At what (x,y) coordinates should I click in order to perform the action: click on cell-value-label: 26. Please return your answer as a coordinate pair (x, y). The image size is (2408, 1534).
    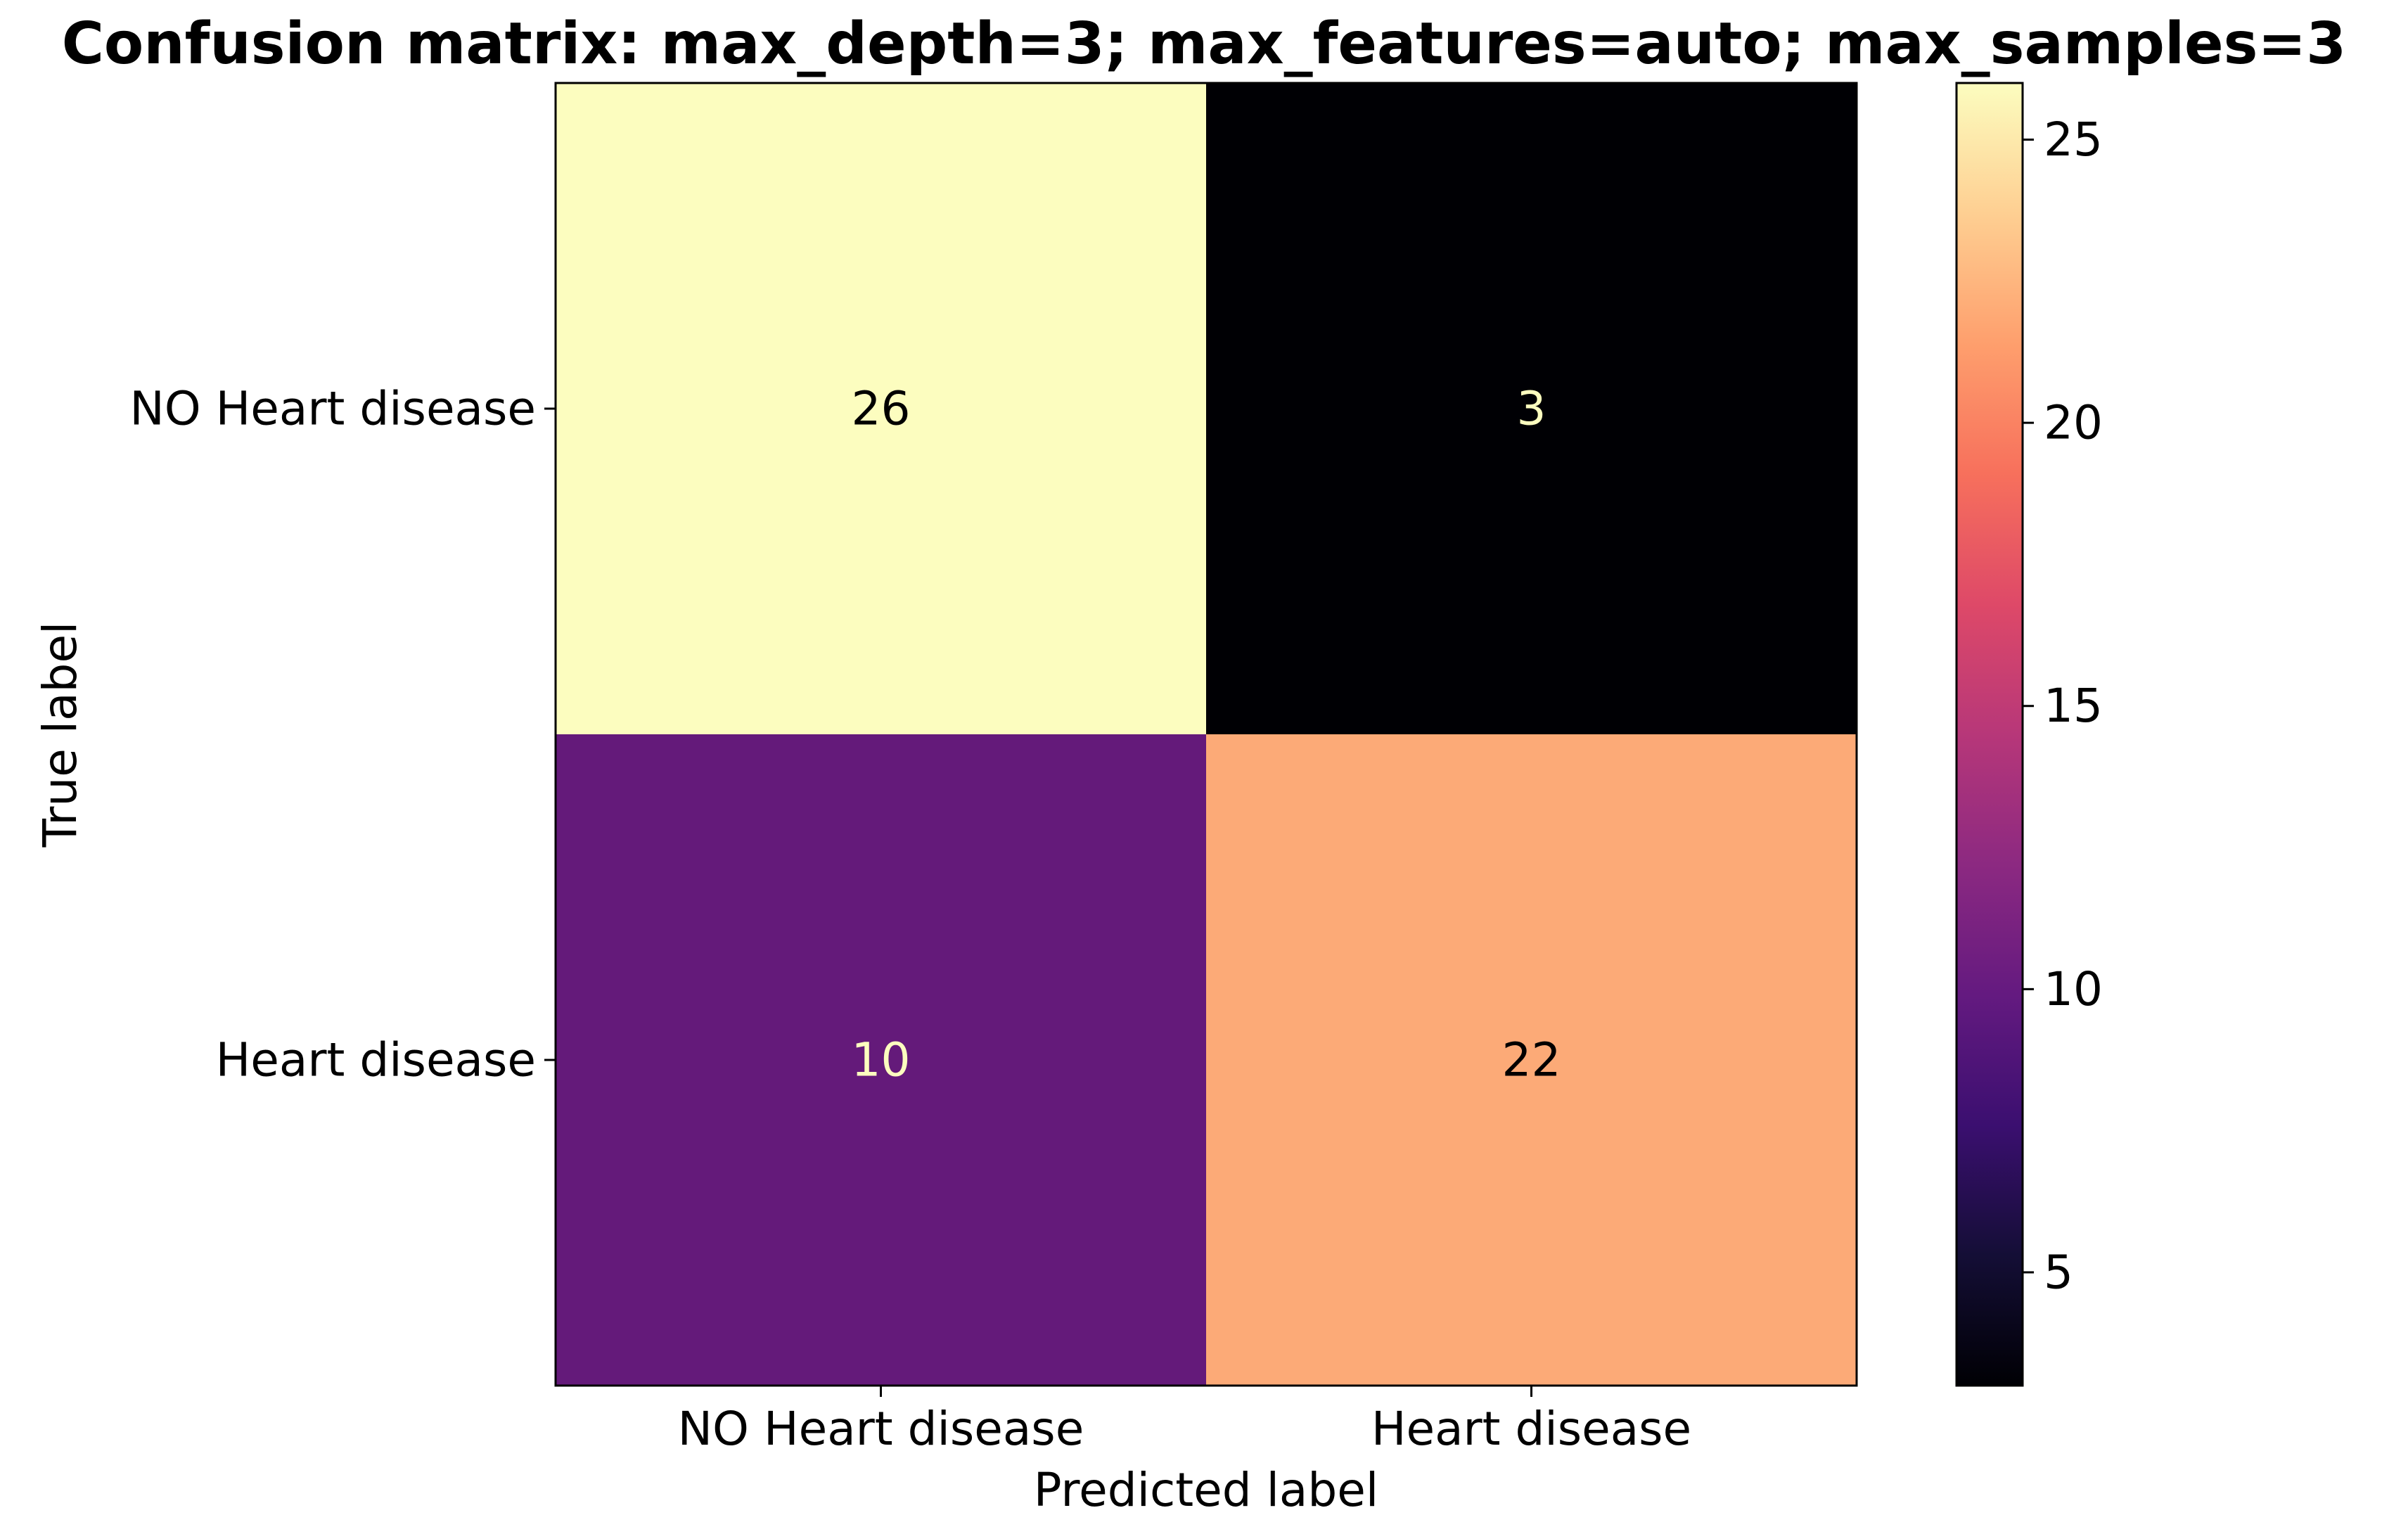
    Looking at the image, I should click on (881, 409).